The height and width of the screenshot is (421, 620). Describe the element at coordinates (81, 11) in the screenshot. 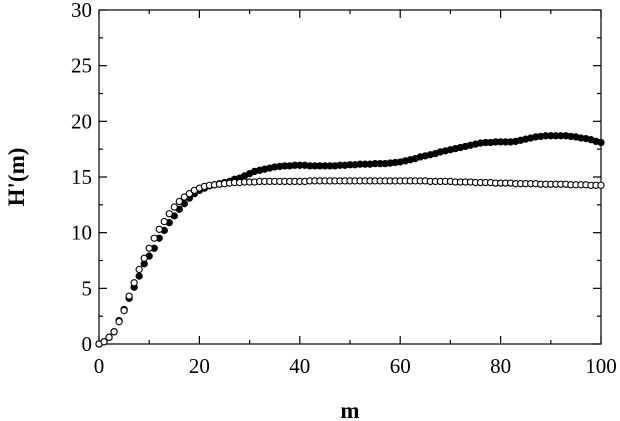

I see `y-tick-label: 30` at that location.